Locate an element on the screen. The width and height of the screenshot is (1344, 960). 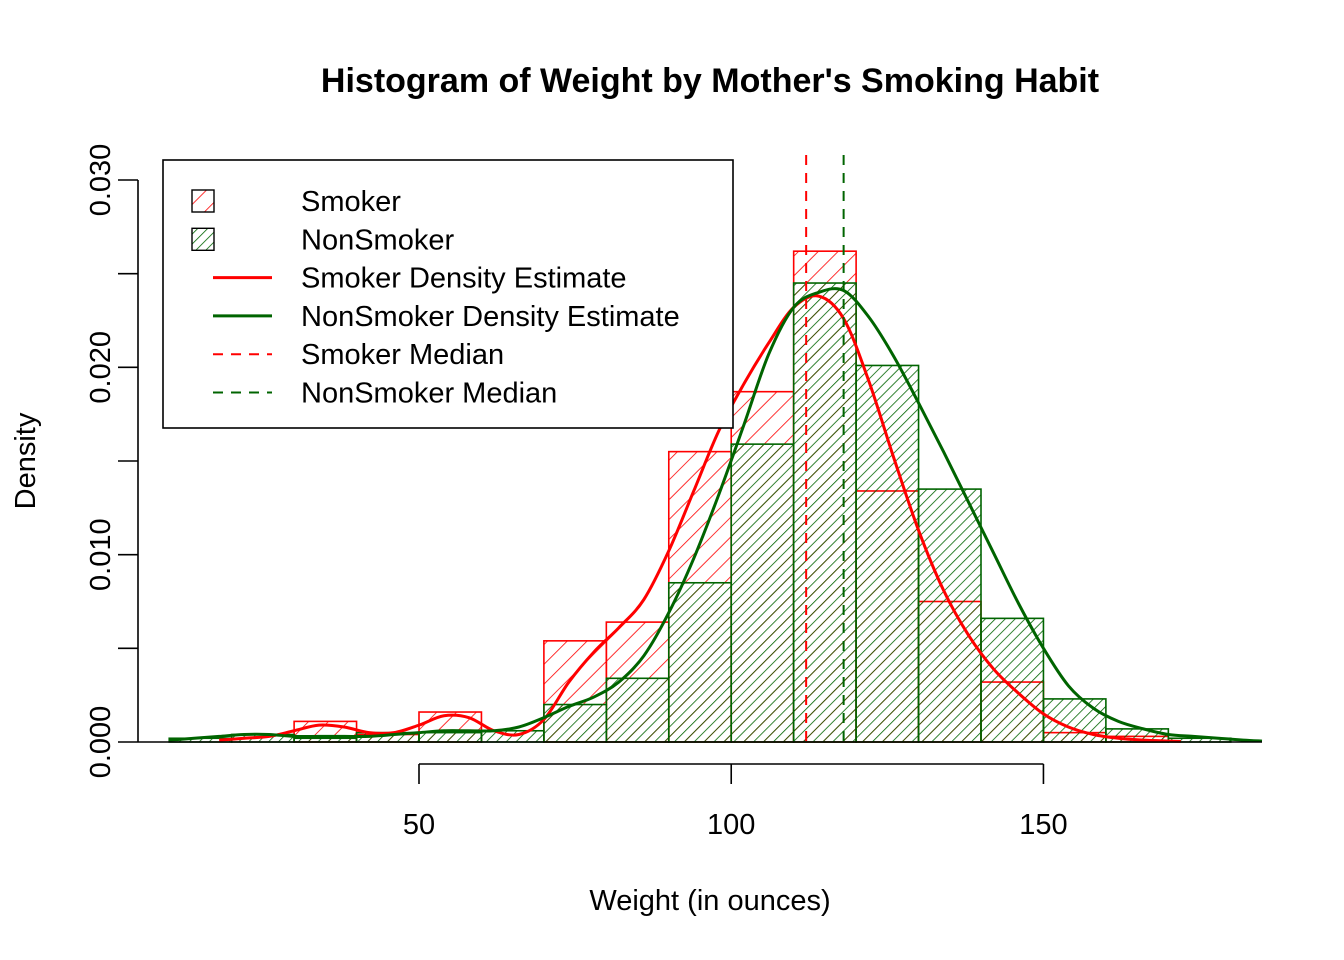
legend-label: Smoker Median is located at coordinates (402, 355).